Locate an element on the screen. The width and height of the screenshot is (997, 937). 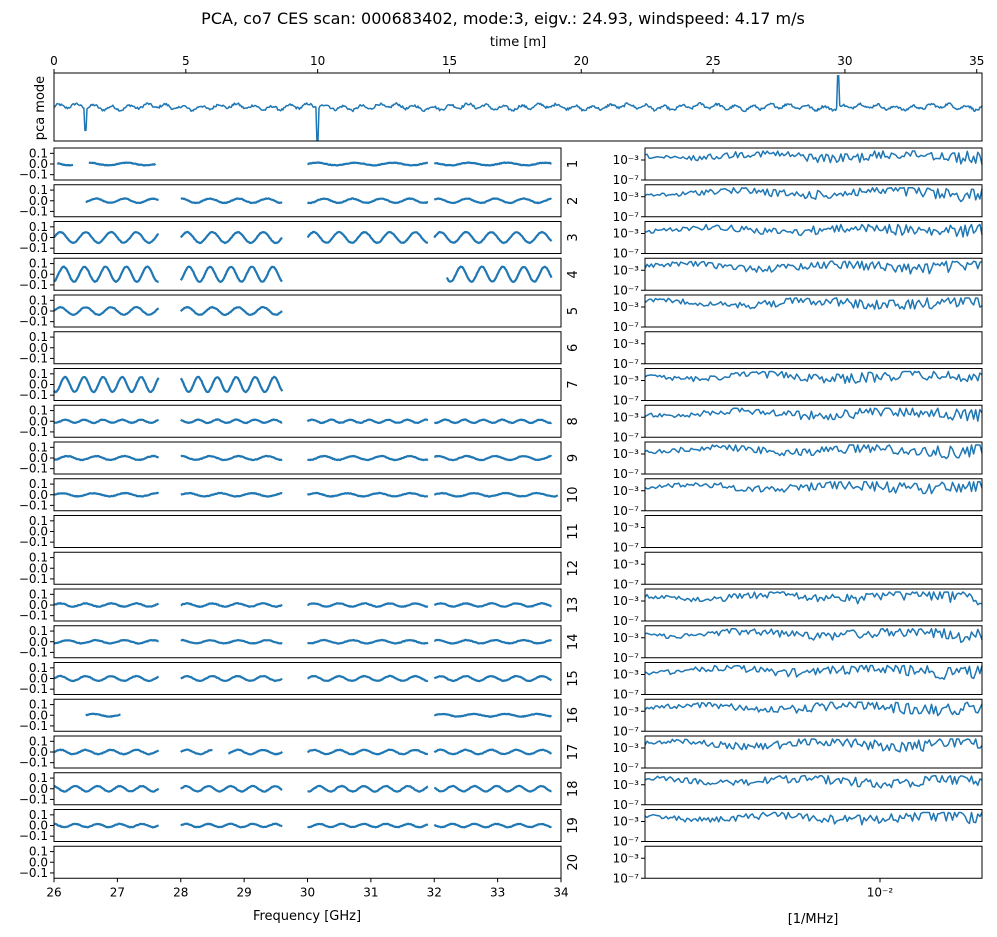
left-xtick-label: 31 is located at coordinates (370, 892).